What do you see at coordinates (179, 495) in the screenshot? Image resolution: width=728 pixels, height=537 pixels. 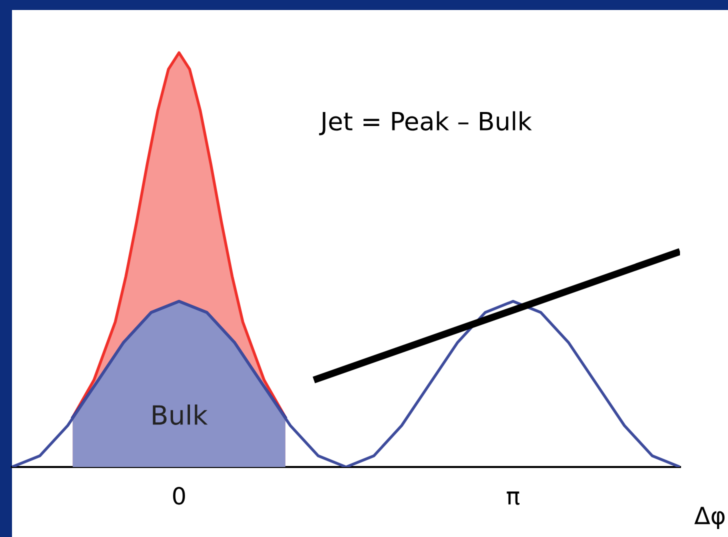 I see `x-tick-label: 0` at bounding box center [179, 495].